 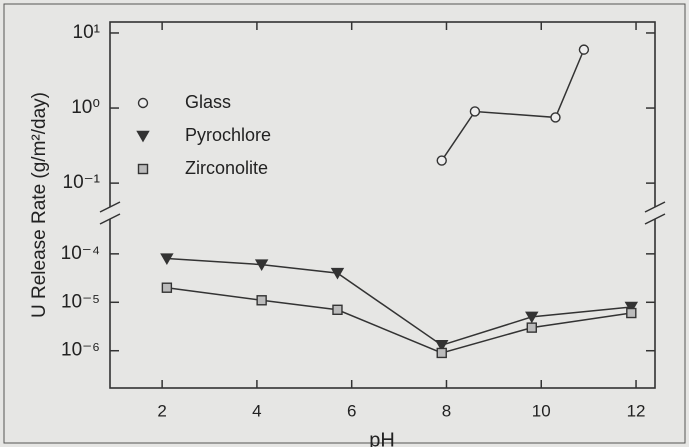 What do you see at coordinates (80, 253) in the screenshot?
I see `y-tick-label: 10⁻⁴` at bounding box center [80, 253].